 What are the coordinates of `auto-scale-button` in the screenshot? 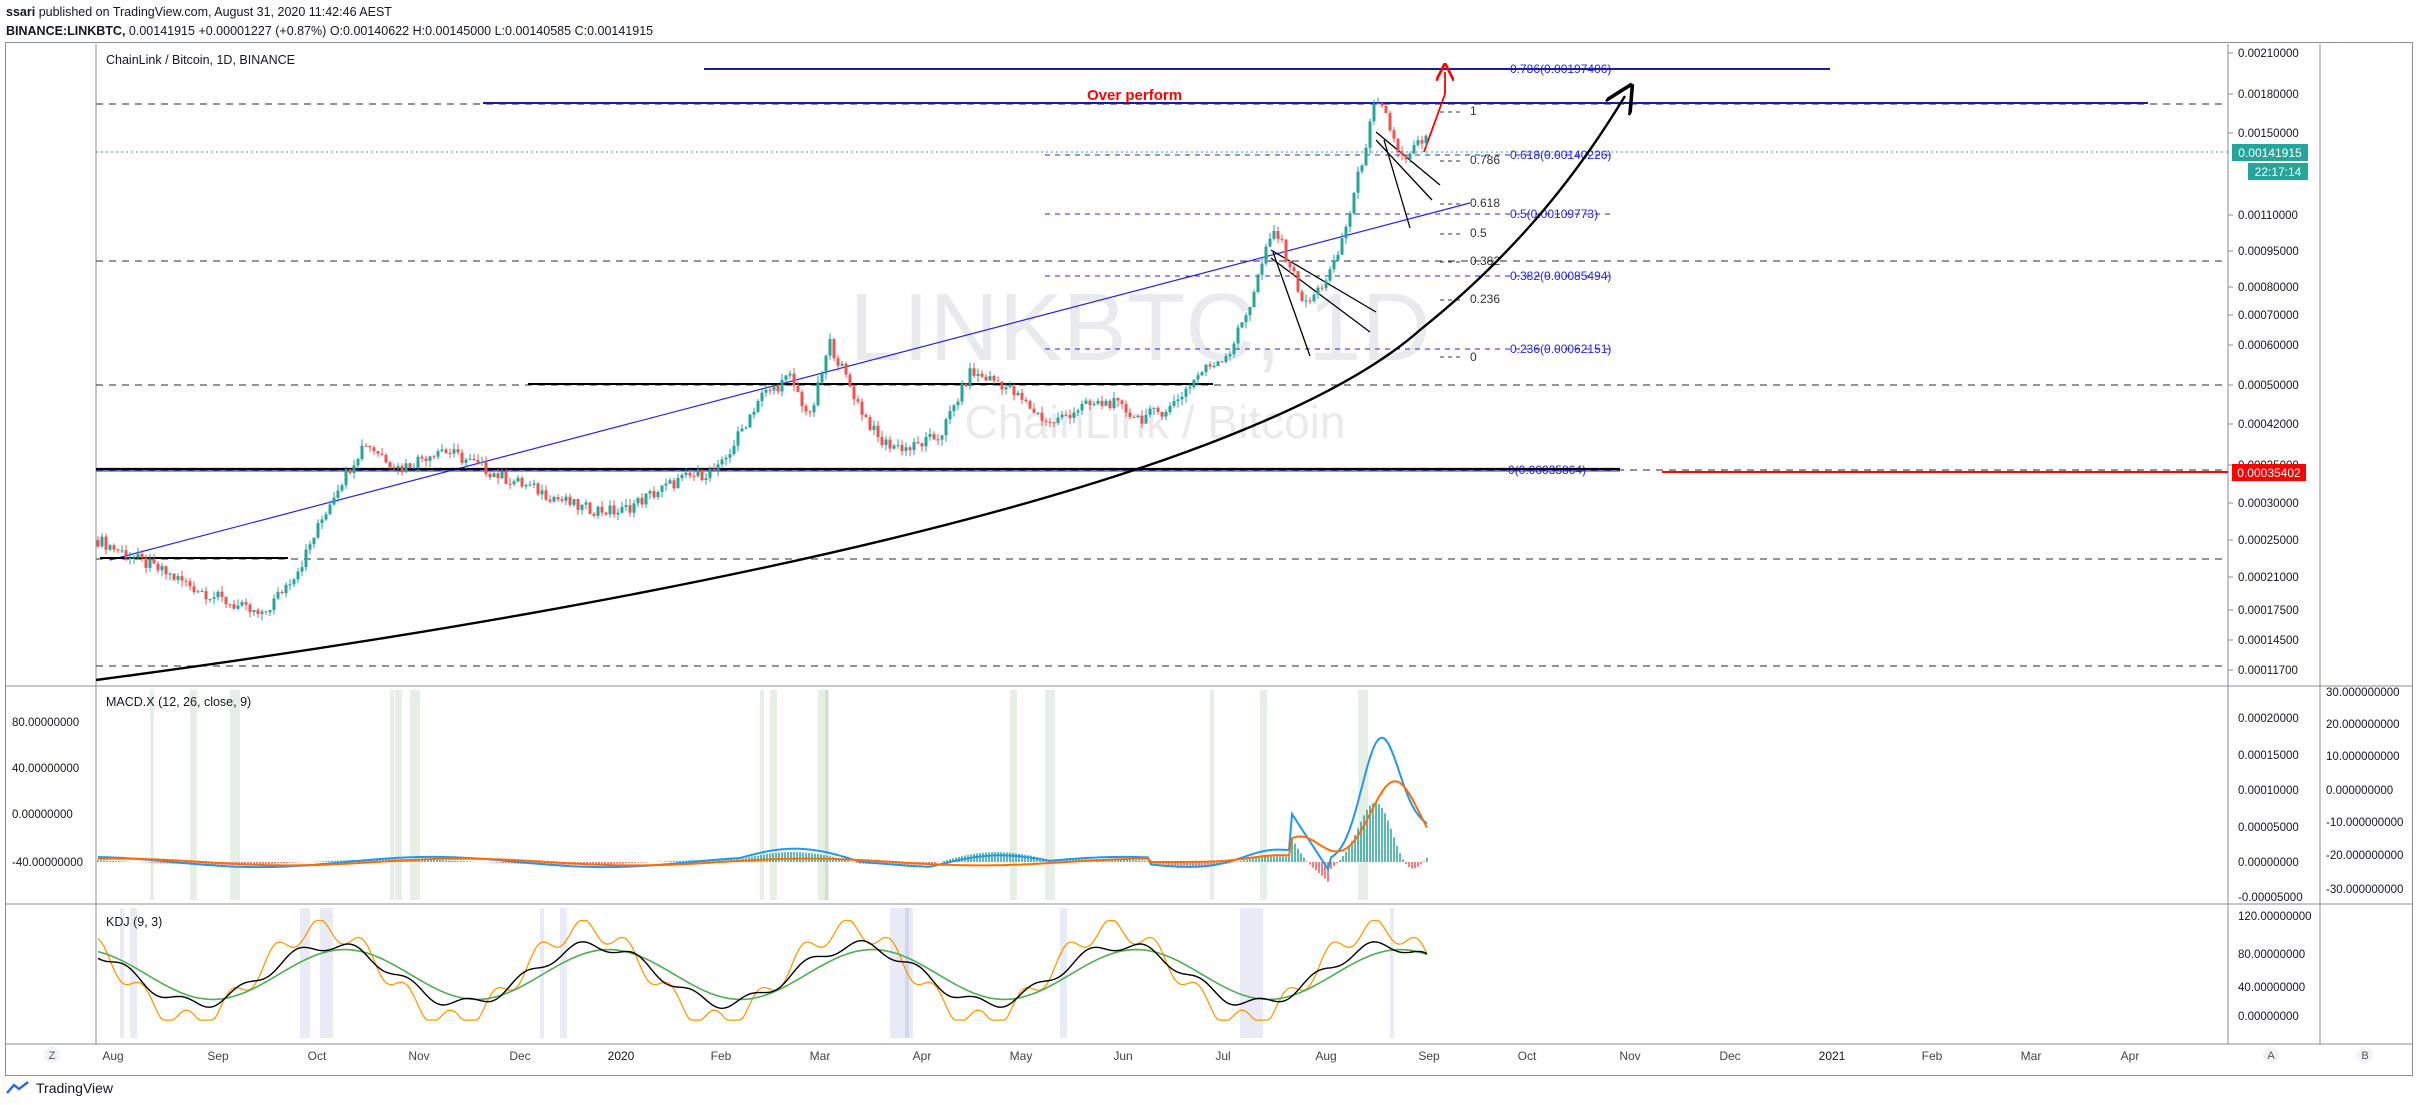 It's located at (2271, 1055).